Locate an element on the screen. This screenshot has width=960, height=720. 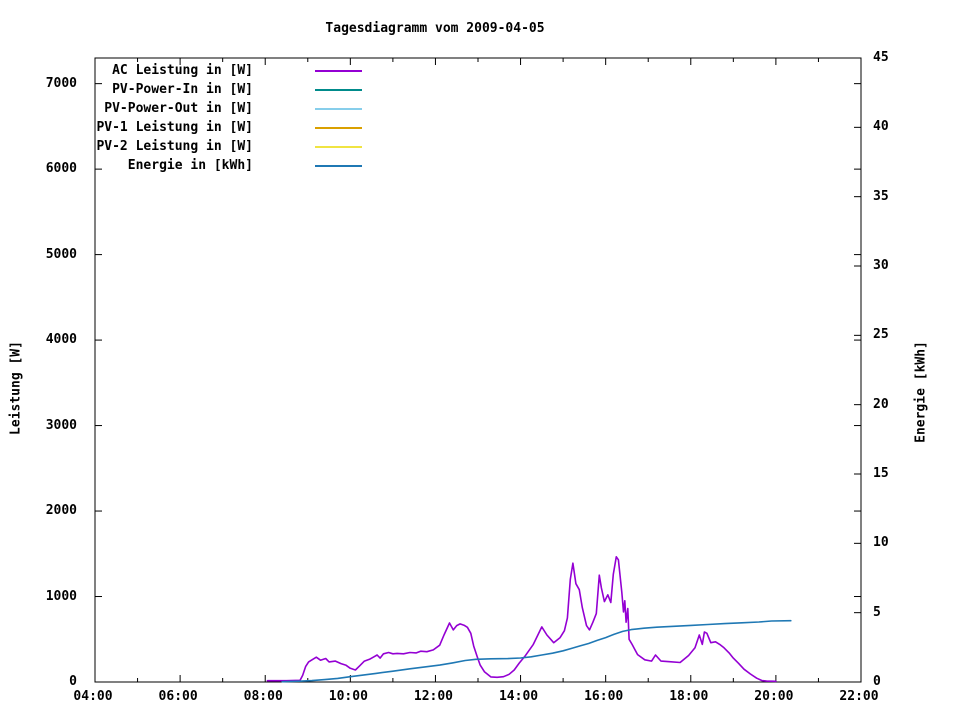
x-tick-label: 16:00 is located at coordinates (604, 696).